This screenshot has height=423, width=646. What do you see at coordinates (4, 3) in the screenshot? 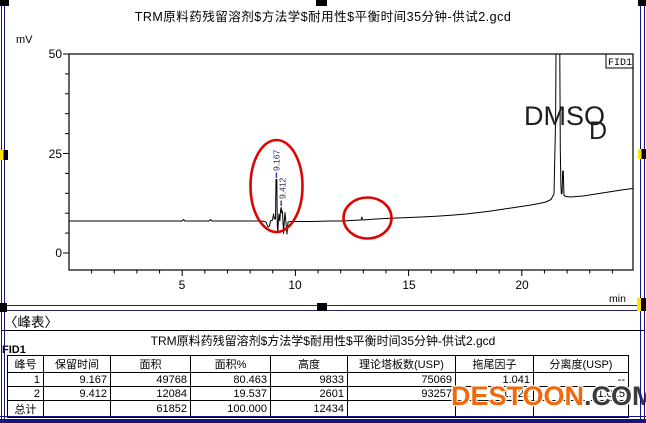
I see `selection-handle-top-left` at bounding box center [4, 3].